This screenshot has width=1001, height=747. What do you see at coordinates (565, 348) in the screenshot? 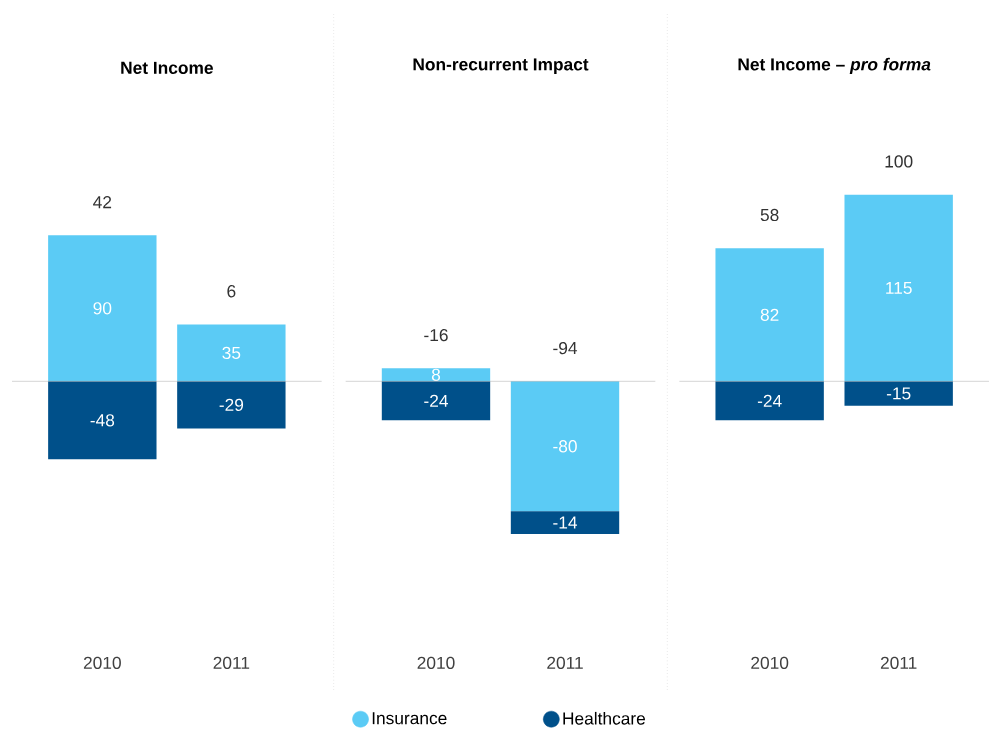
I see `total-label: -94` at bounding box center [565, 348].